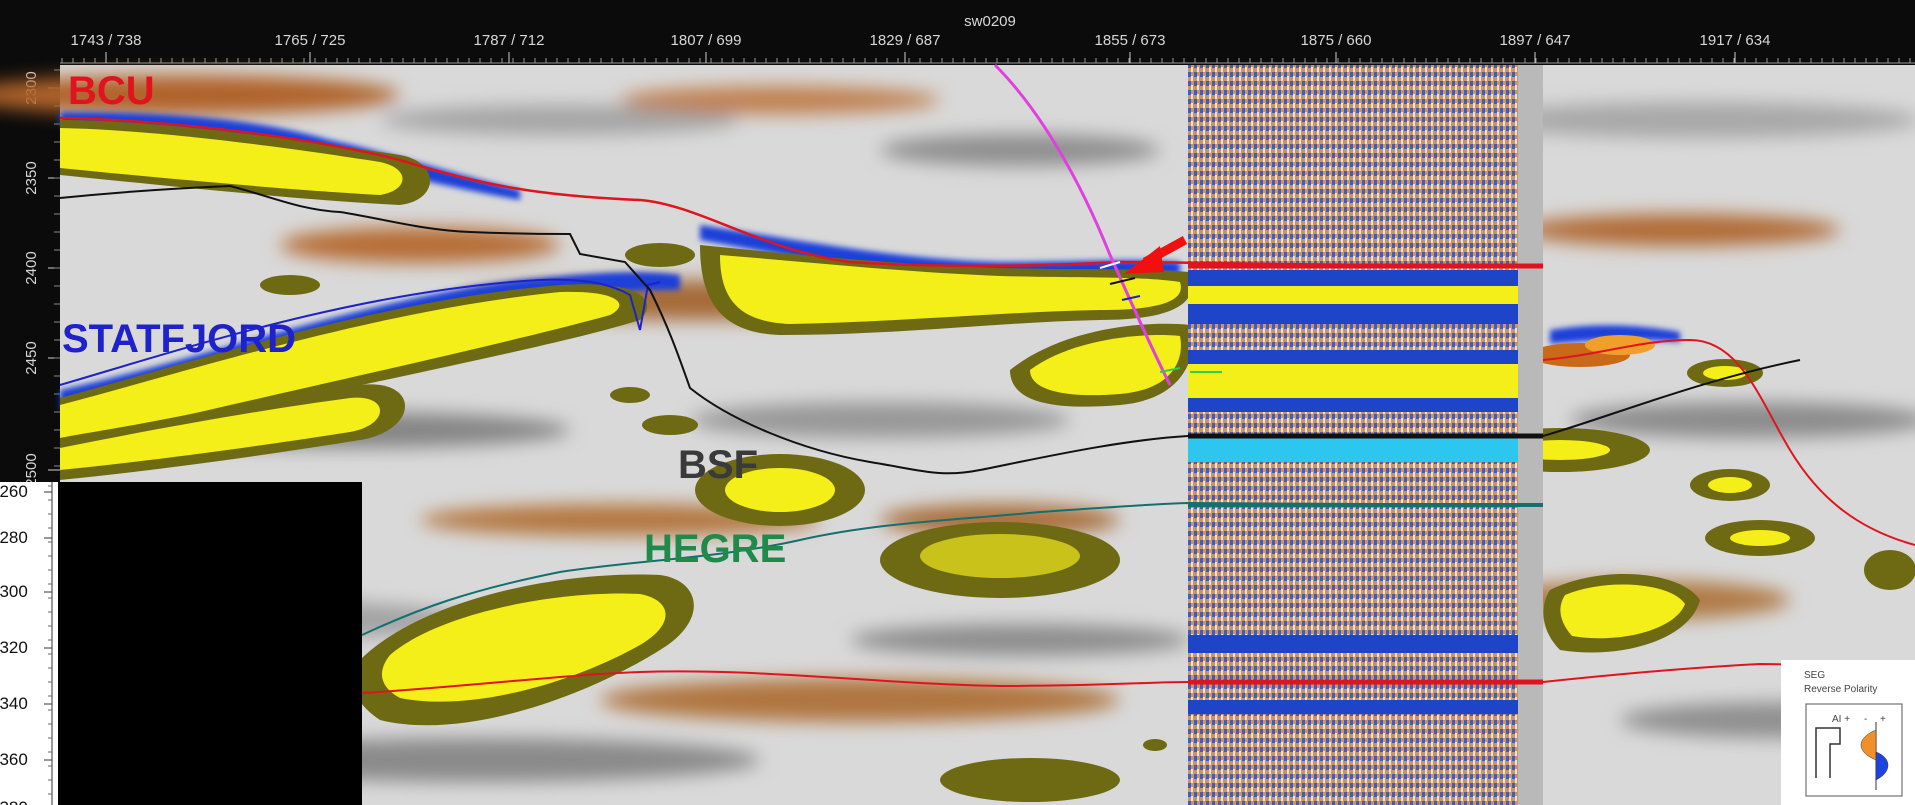  I want to click on horizon-label-statfjord: STATFJORD, so click(179, 339).